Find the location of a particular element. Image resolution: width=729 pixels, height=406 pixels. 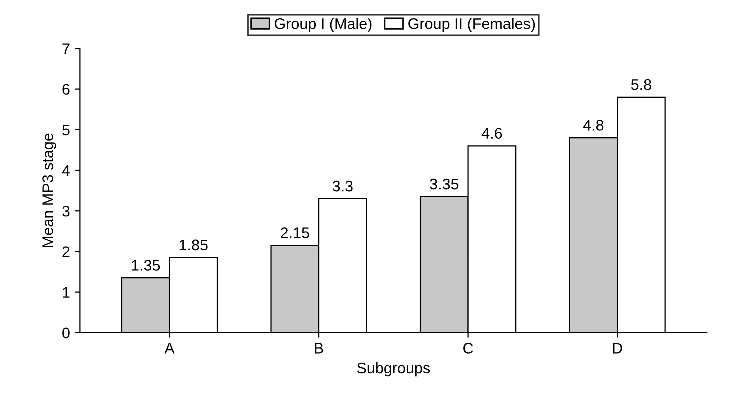

data-label: 3.35 is located at coordinates (444, 184).